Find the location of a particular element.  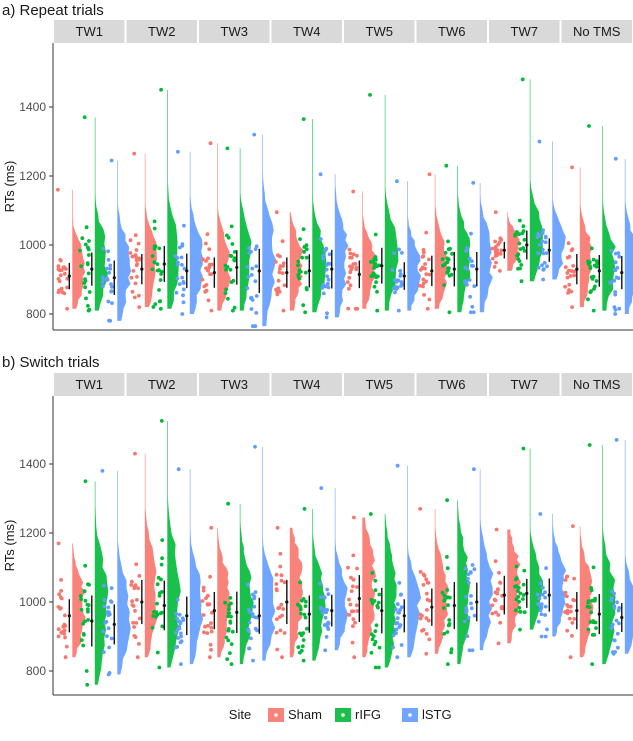

facet-label-0-2: TW3 is located at coordinates (234, 31).